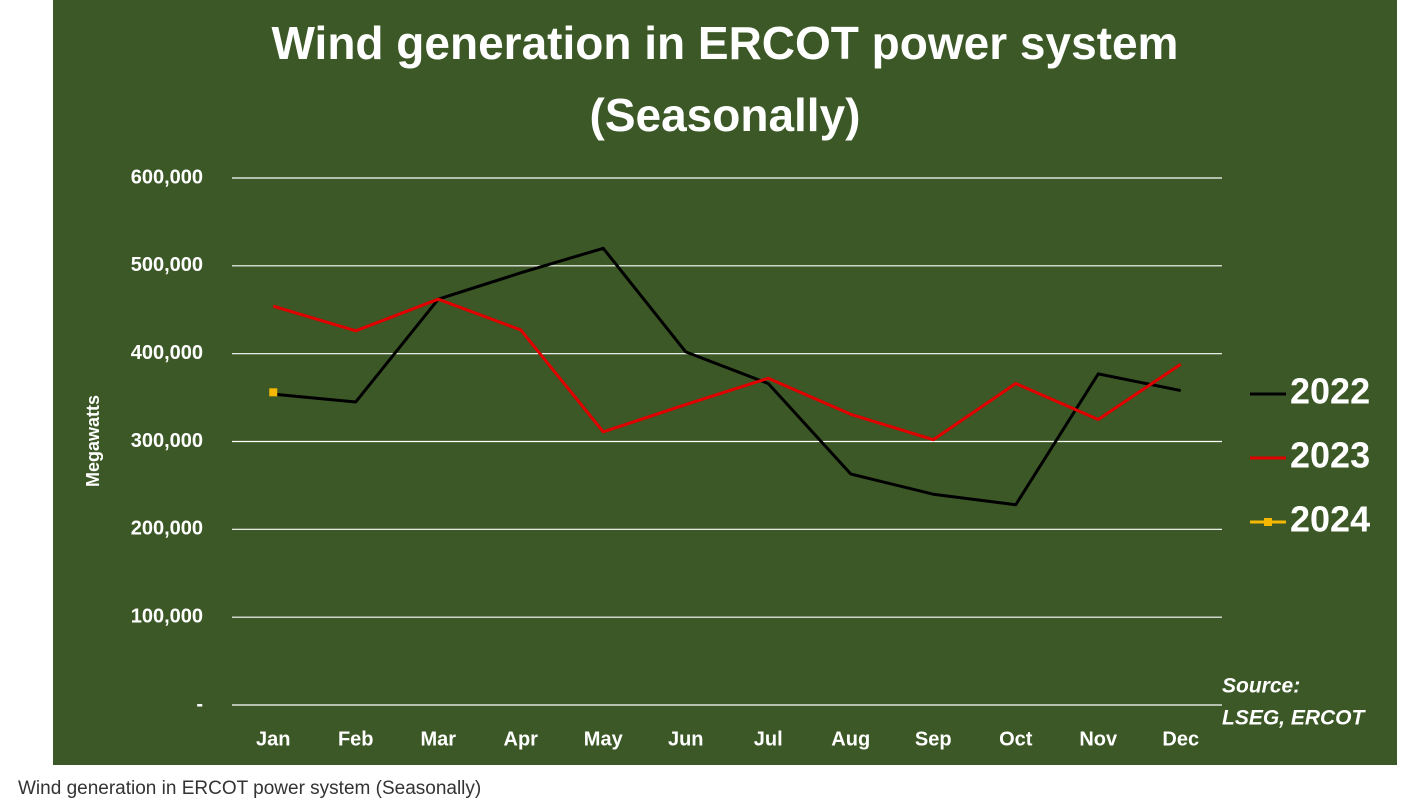 This screenshot has width=1414, height=810. I want to click on y-tick-label: 300,000, so click(167, 441).